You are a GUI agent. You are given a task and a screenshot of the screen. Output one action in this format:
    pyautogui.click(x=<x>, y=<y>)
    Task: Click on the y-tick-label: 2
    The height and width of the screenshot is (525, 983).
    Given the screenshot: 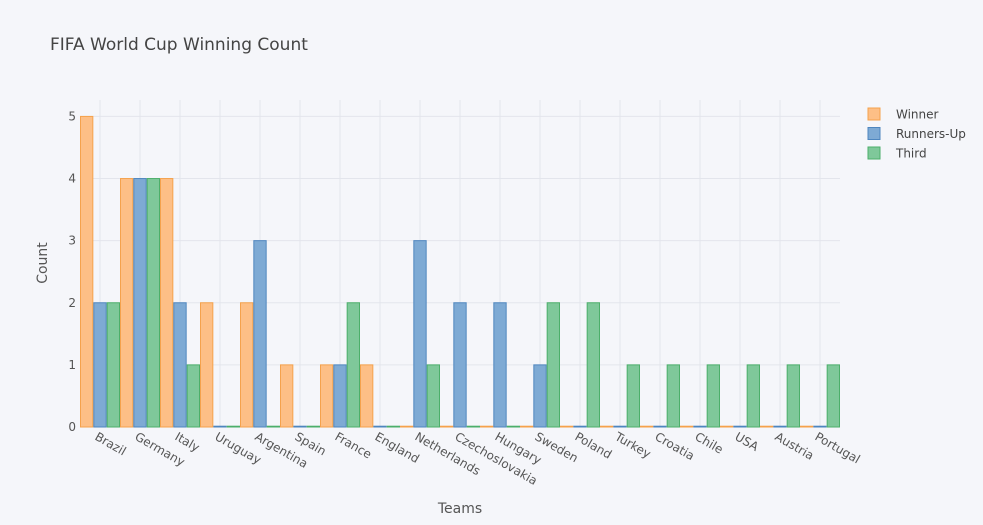 What is the action you would take?
    pyautogui.click(x=72, y=303)
    